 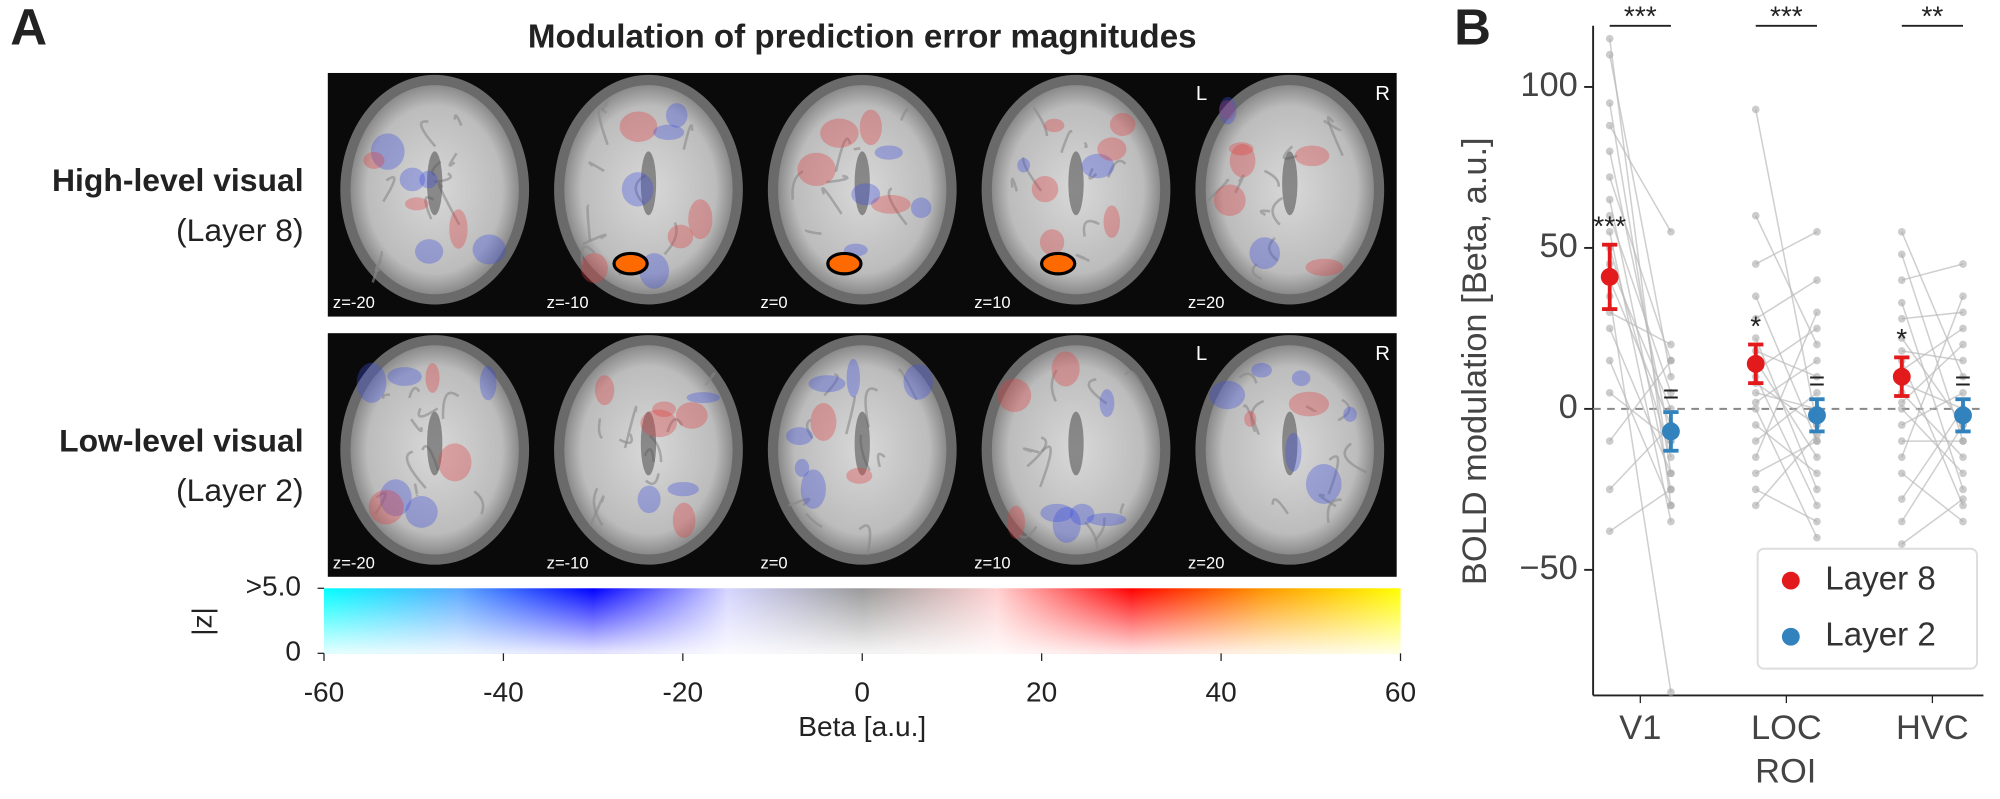 What do you see at coordinates (862, 692) in the screenshot?
I see `x-tick-label: 0` at bounding box center [862, 692].